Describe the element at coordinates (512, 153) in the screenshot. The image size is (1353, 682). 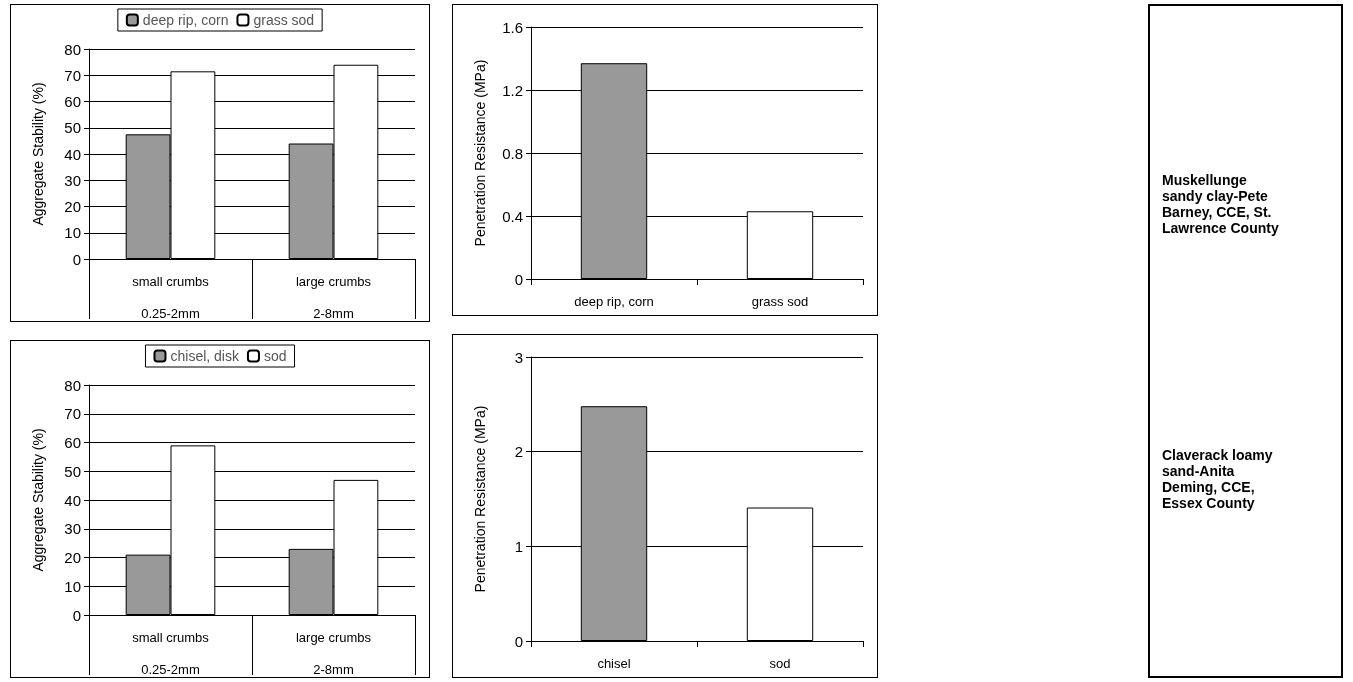
I see `y-tick-label: 0.8` at that location.